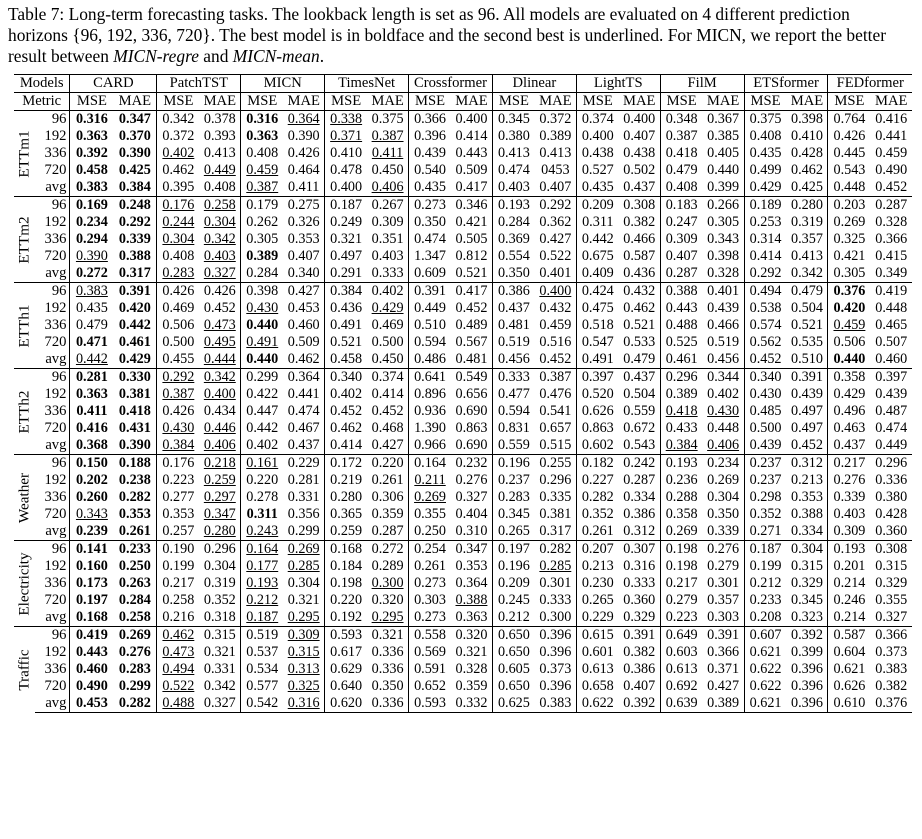 The height and width of the screenshot is (839, 922). Describe the element at coordinates (723, 635) in the screenshot. I see `value-cell: 0.391` at that location.